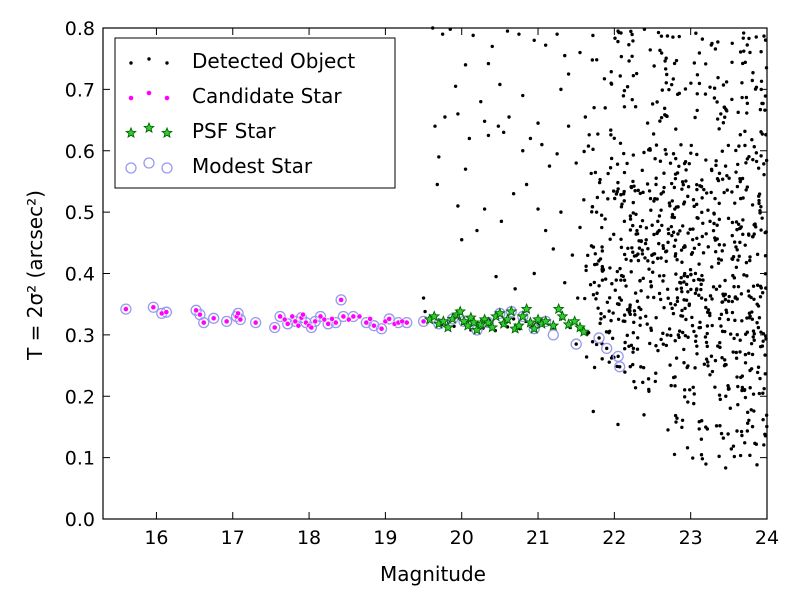 Image resolution: width=800 pixels, height=600 pixels. Describe the element at coordinates (691, 538) in the screenshot. I see `x-tick-label: 23` at that location.